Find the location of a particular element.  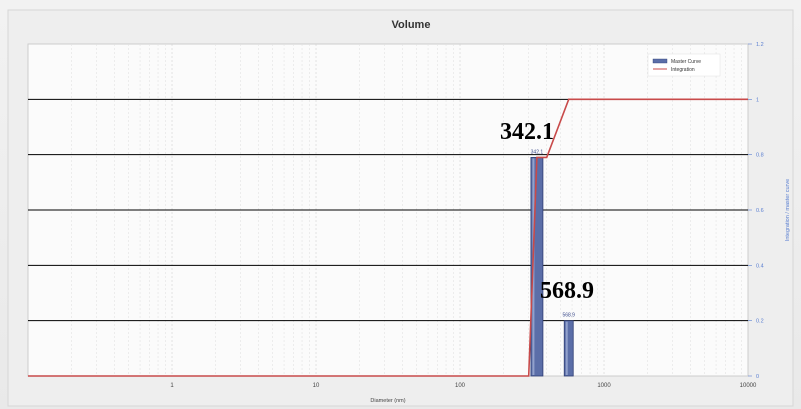

y-tick-label: 0.6 is located at coordinates (760, 211).